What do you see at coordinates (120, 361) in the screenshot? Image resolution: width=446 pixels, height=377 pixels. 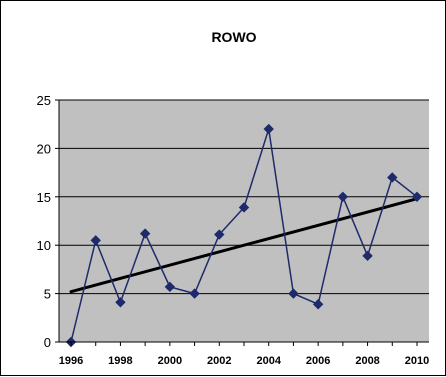 I see `x-tick-label: 1998` at bounding box center [120, 361].